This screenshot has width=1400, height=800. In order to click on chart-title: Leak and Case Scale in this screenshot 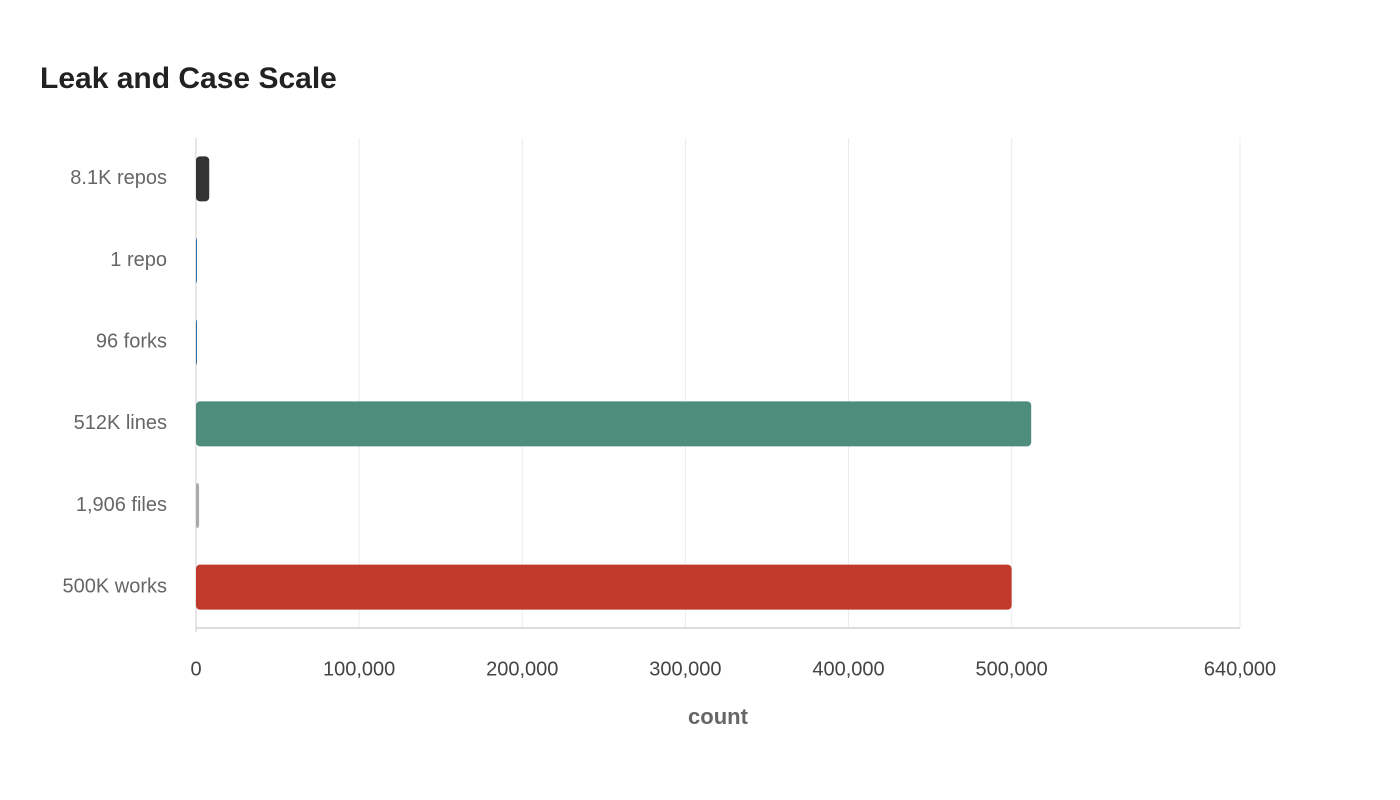, I will do `click(188, 78)`.